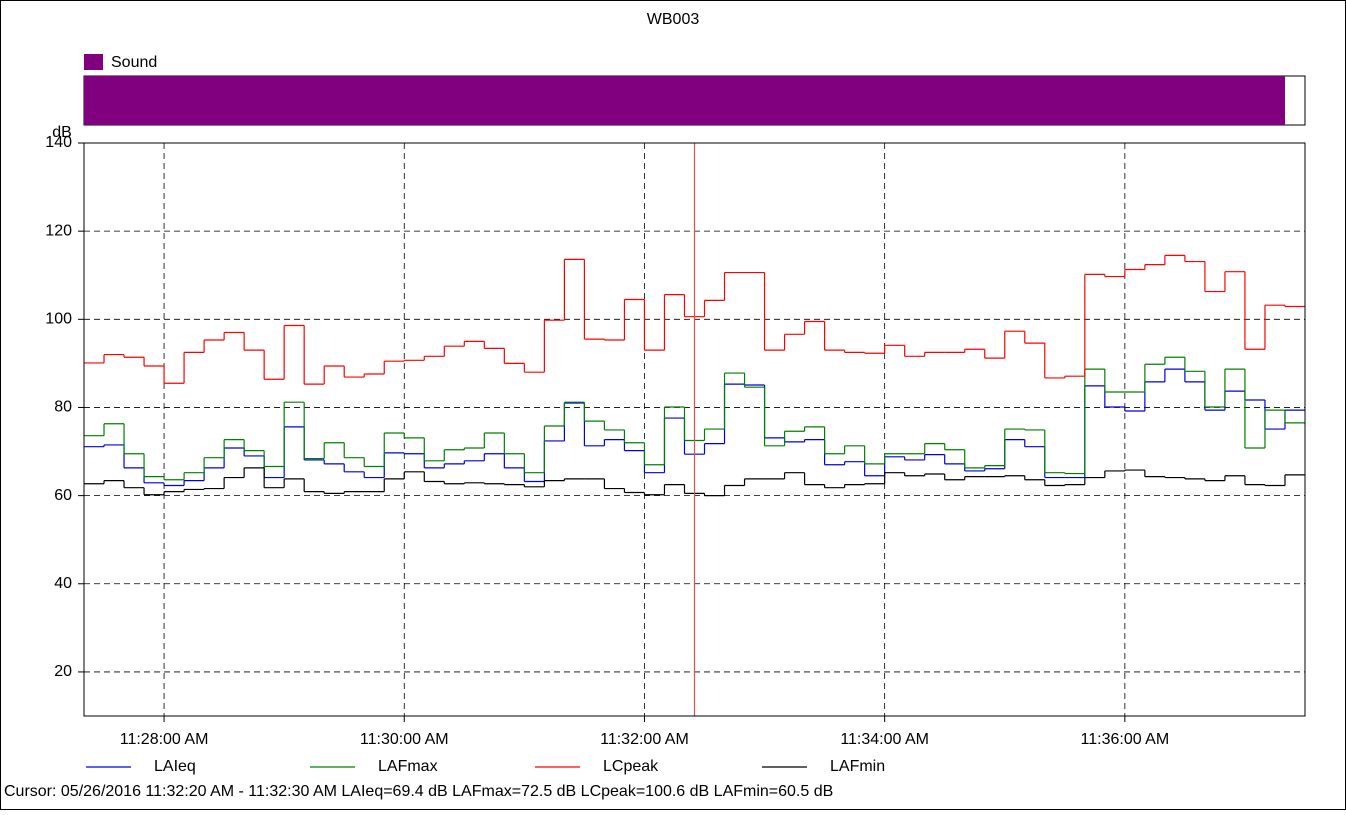 The width and height of the screenshot is (1346, 815). I want to click on y-tick-label: 60, so click(63, 495).